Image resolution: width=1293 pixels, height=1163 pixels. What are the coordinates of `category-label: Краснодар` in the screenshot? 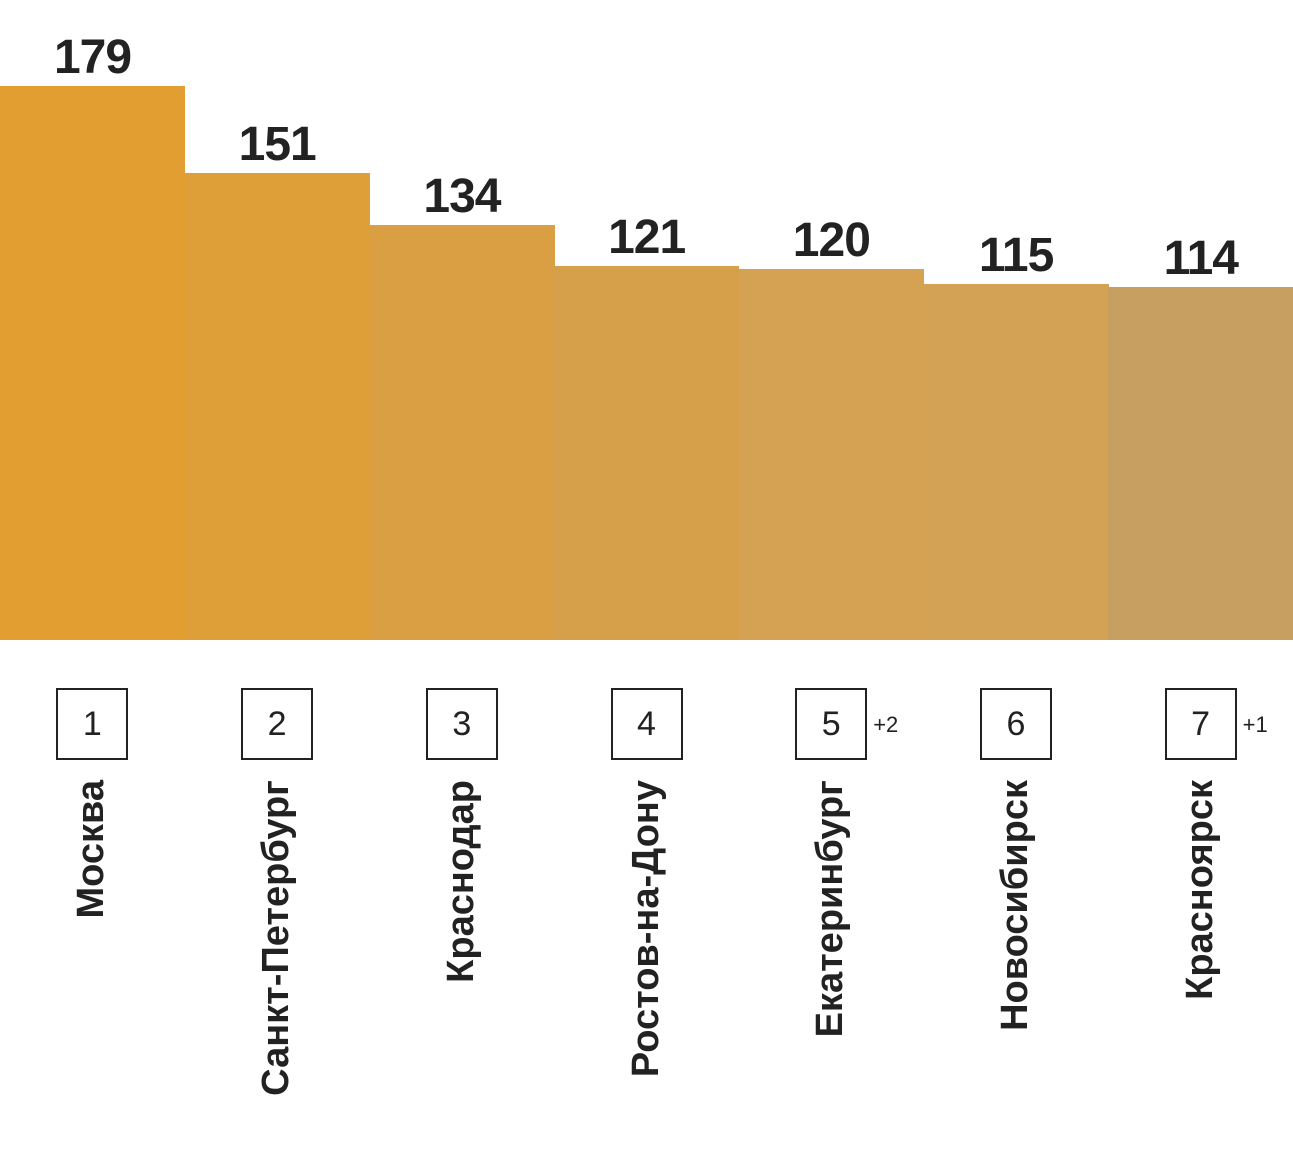 It's located at (460, 881).